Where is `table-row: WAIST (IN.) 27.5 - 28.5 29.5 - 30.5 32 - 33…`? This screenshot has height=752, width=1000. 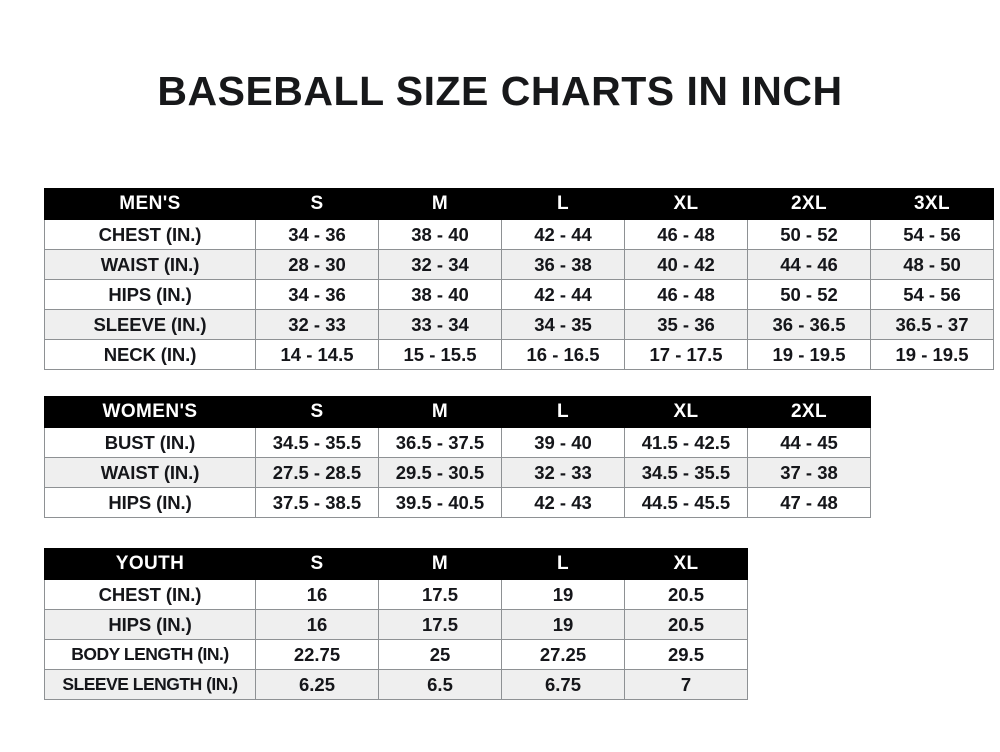 table-row: WAIST (IN.) 27.5 - 28.5 29.5 - 30.5 32 - 33… is located at coordinates (457, 472).